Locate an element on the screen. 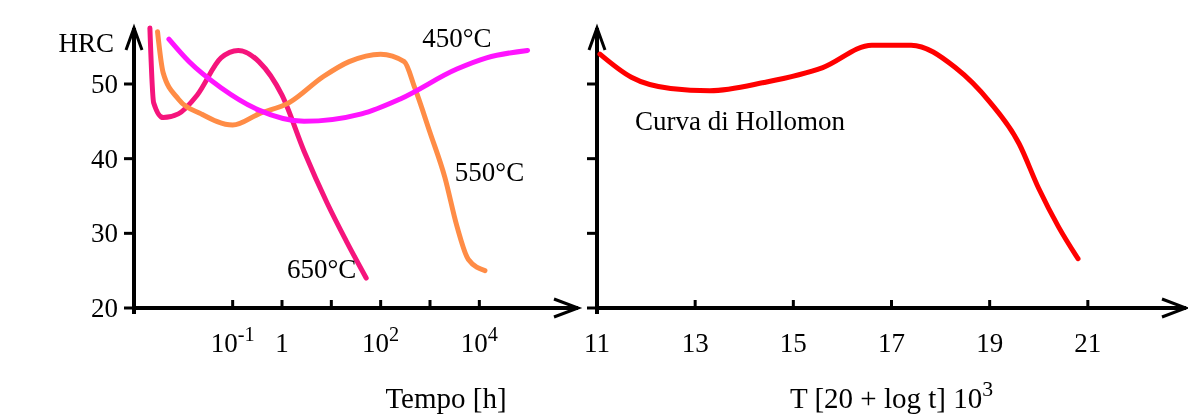  x-tick-label: 15 is located at coordinates (793, 343).